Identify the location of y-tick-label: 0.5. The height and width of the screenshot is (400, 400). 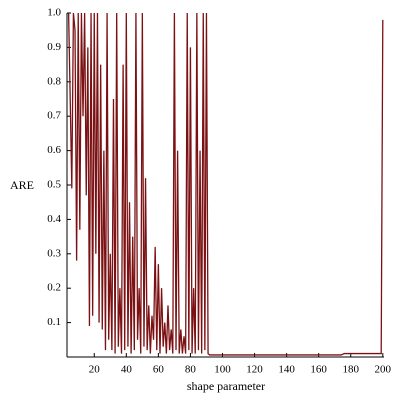
(54, 185).